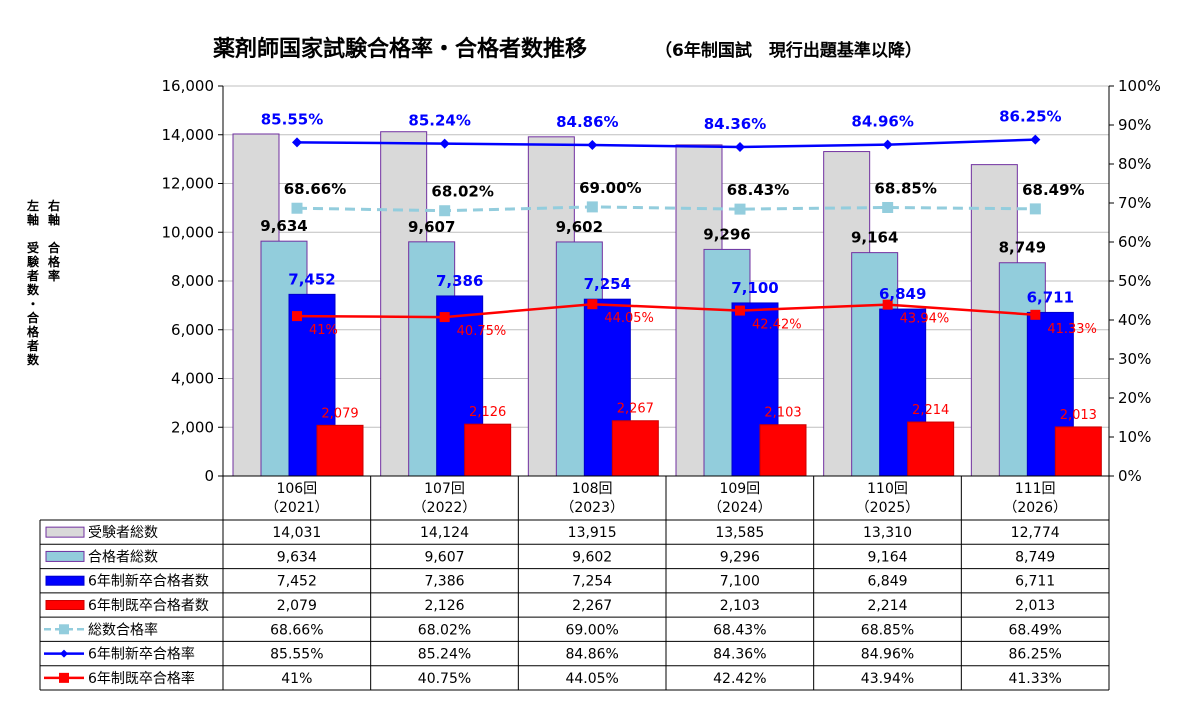 This screenshot has height=706, width=1181. I want to click on table-cell: 86.25%, so click(1034, 655).